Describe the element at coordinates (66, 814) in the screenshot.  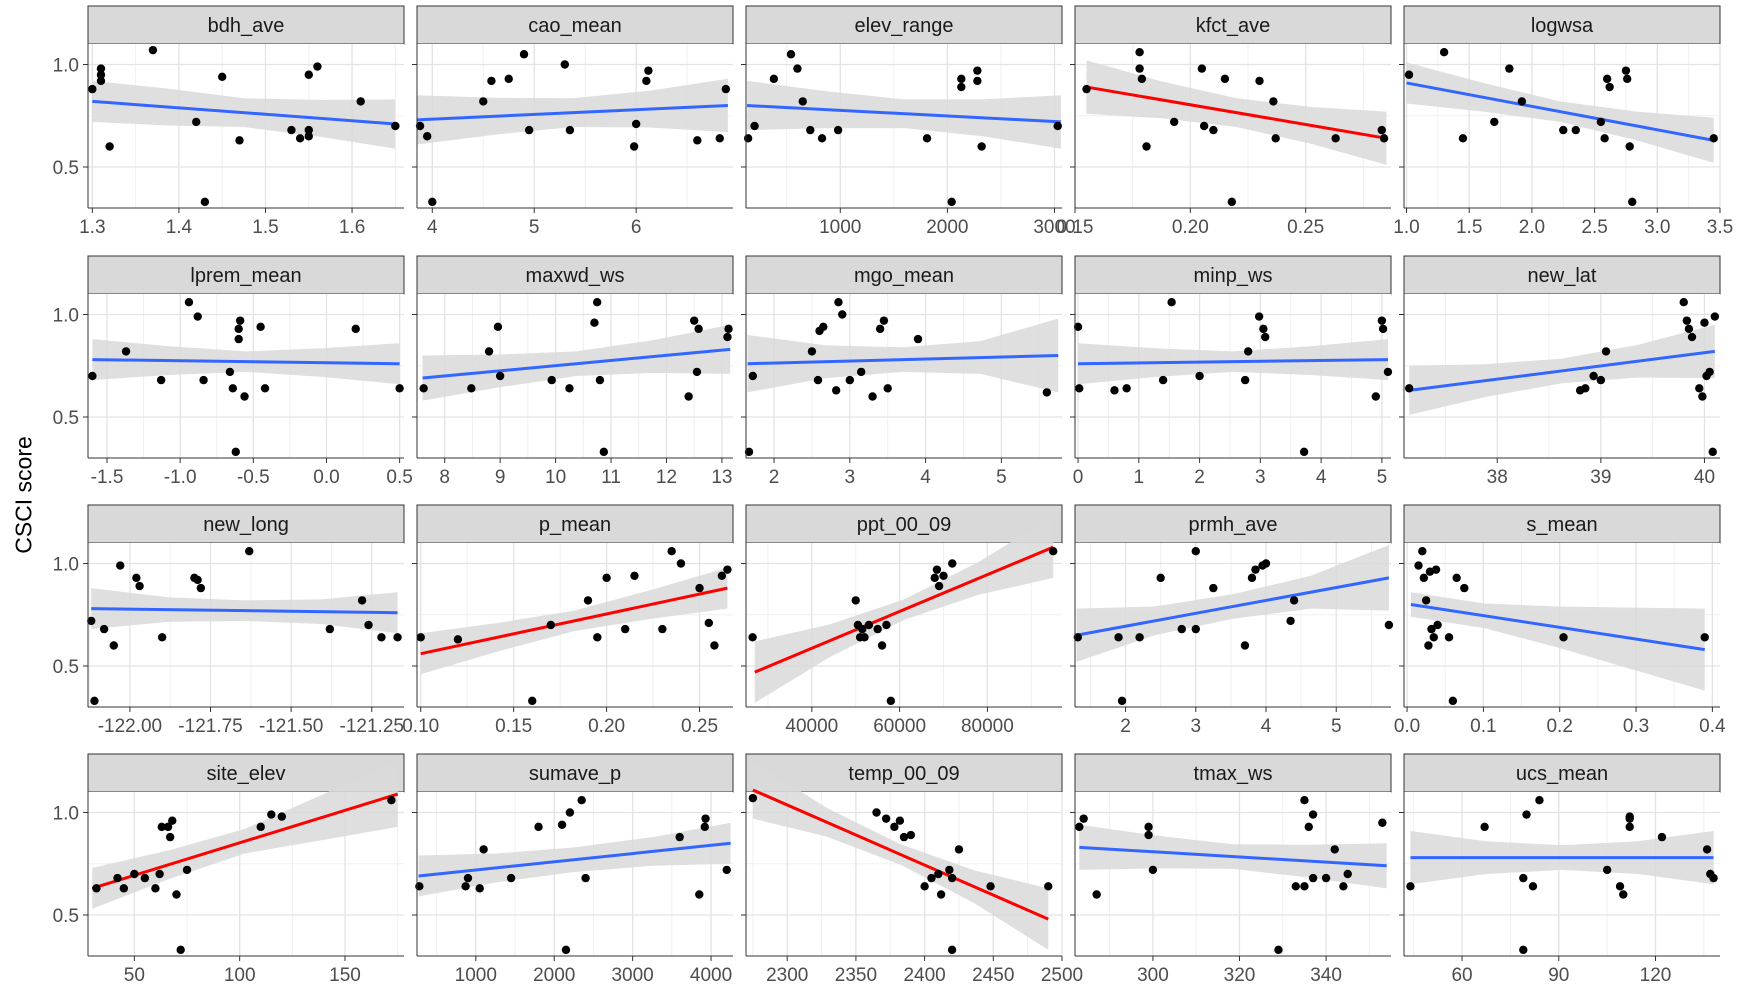
I see `y-tick-label: 1.0` at that location.